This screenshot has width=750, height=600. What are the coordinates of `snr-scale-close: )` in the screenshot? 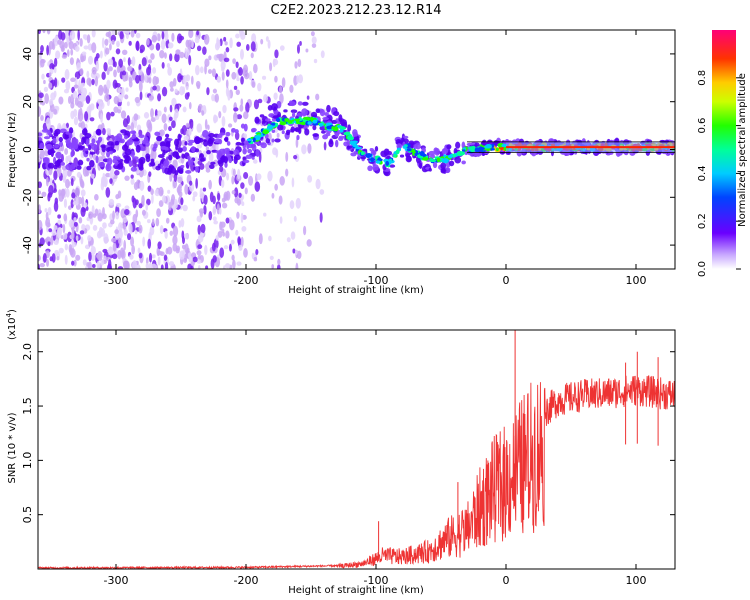 It's located at (12, 311).